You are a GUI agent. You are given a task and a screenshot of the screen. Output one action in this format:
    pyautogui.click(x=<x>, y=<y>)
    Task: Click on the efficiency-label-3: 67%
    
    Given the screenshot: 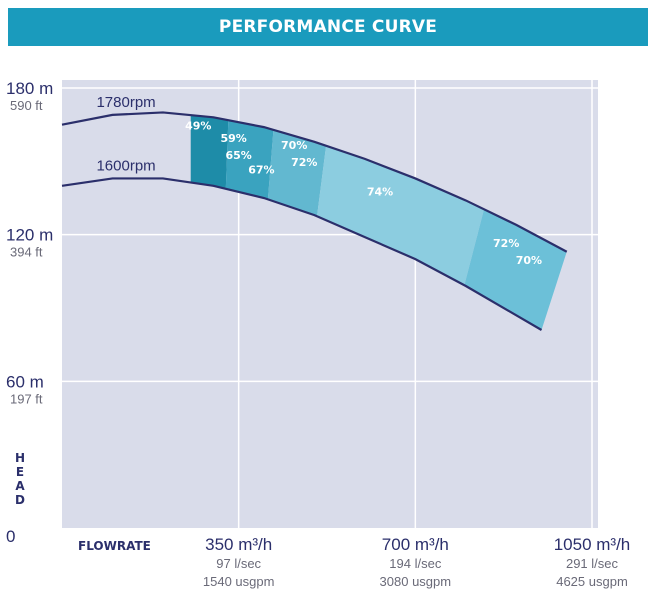 What is the action you would take?
    pyautogui.click(x=261, y=170)
    